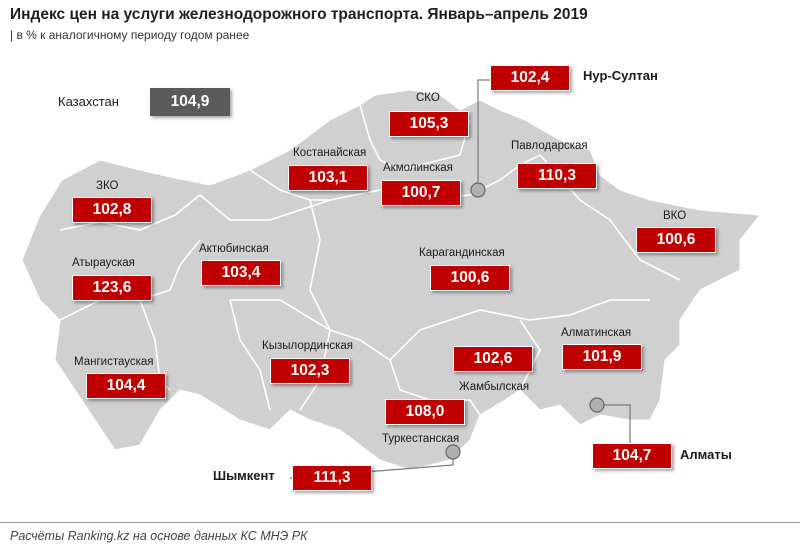 Image resolution: width=800 pixels, height=552 pixels. What do you see at coordinates (130, 35) in the screenshot?
I see `chart-subtitle: | в % к аналогичному периоду годом ранее` at bounding box center [130, 35].